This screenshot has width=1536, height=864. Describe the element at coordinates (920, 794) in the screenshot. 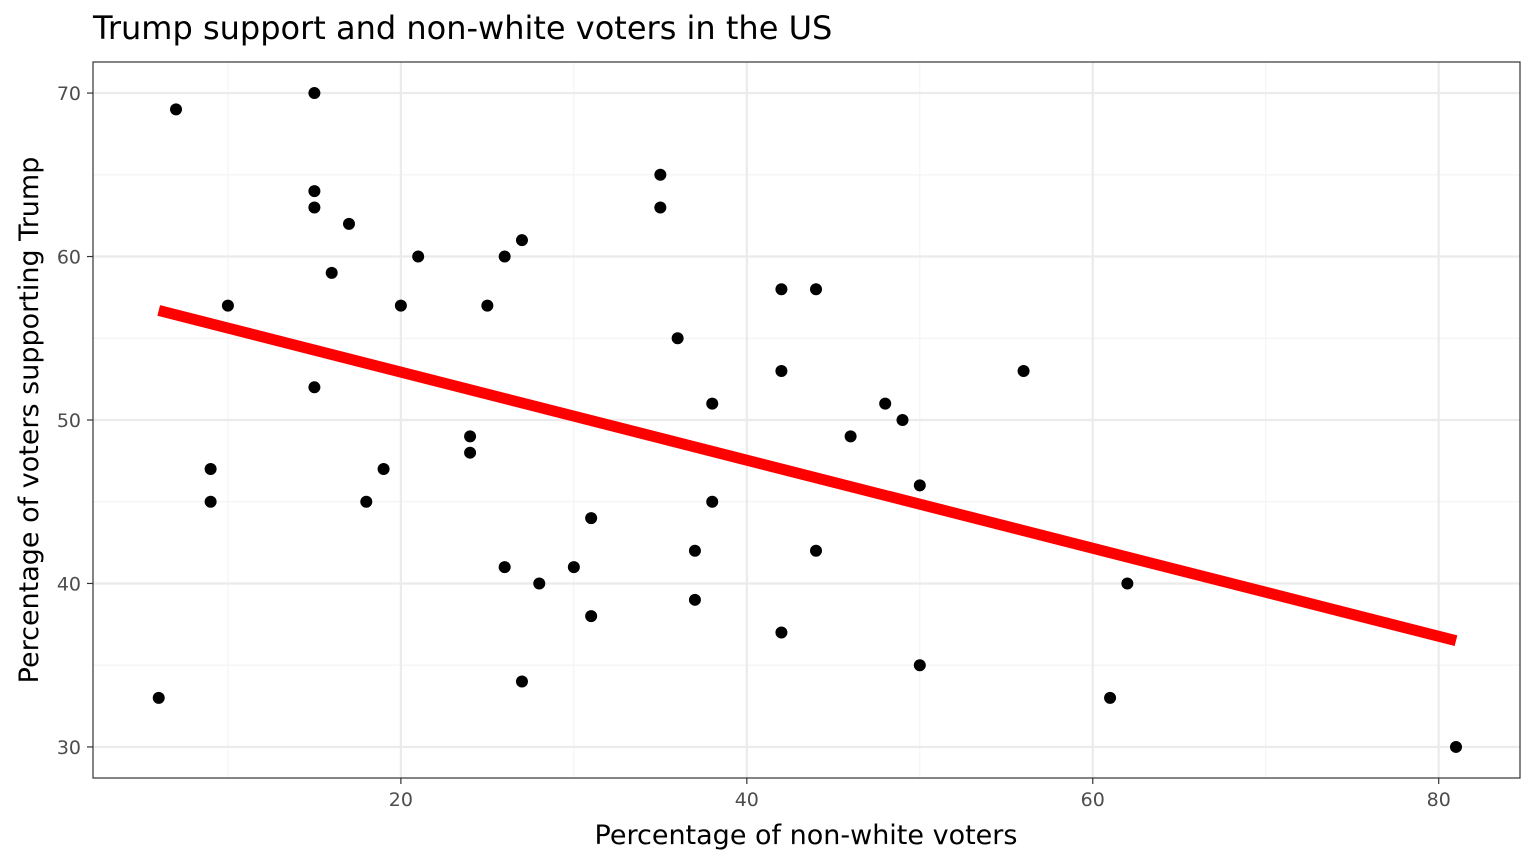

I see `x-axis: 20 40 60 80` at that location.